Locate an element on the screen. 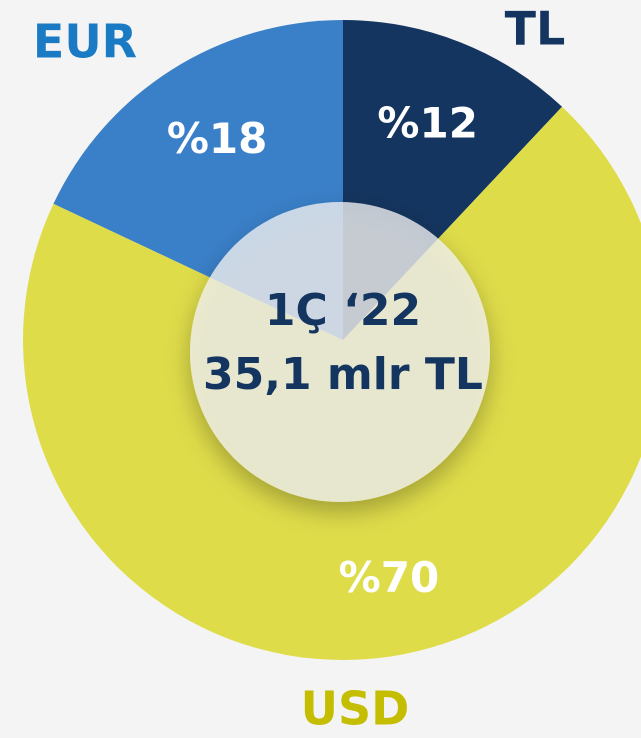 The image size is (641, 738). value-label: %18 is located at coordinates (217, 138).